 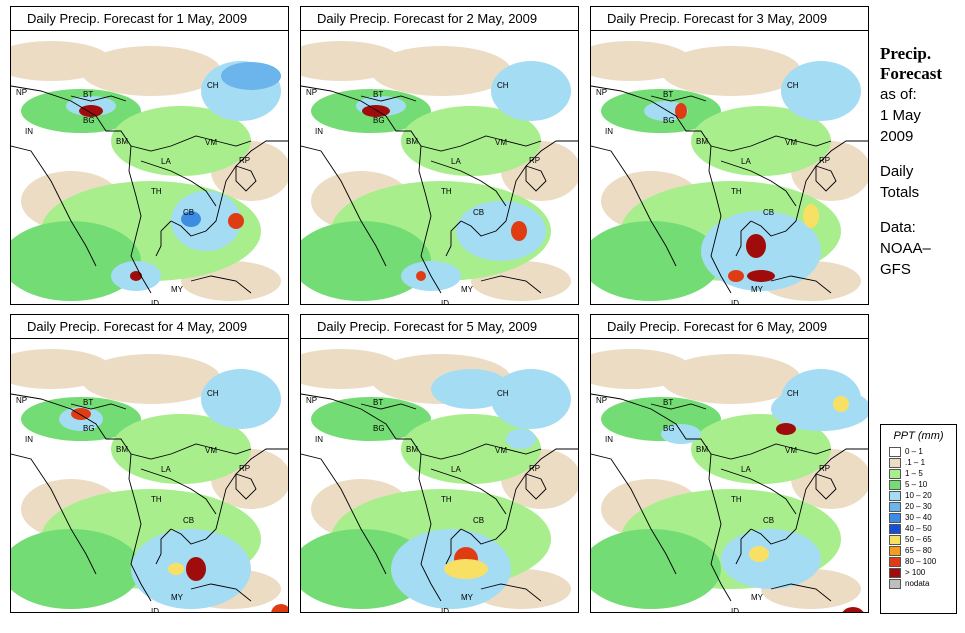 What do you see at coordinates (918, 550) in the screenshot?
I see `legend-label: 65 – 80` at bounding box center [918, 550].